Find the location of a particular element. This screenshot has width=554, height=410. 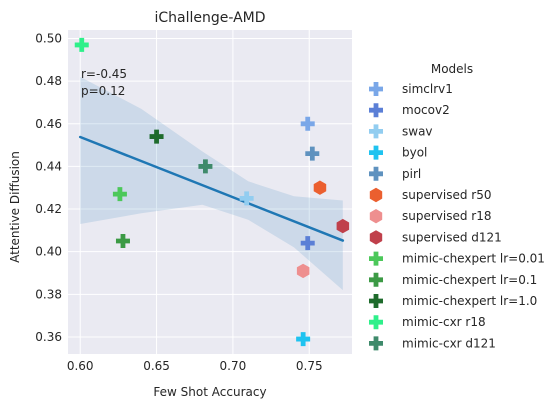

x-tick-label: 0.60 is located at coordinates (80, 366).